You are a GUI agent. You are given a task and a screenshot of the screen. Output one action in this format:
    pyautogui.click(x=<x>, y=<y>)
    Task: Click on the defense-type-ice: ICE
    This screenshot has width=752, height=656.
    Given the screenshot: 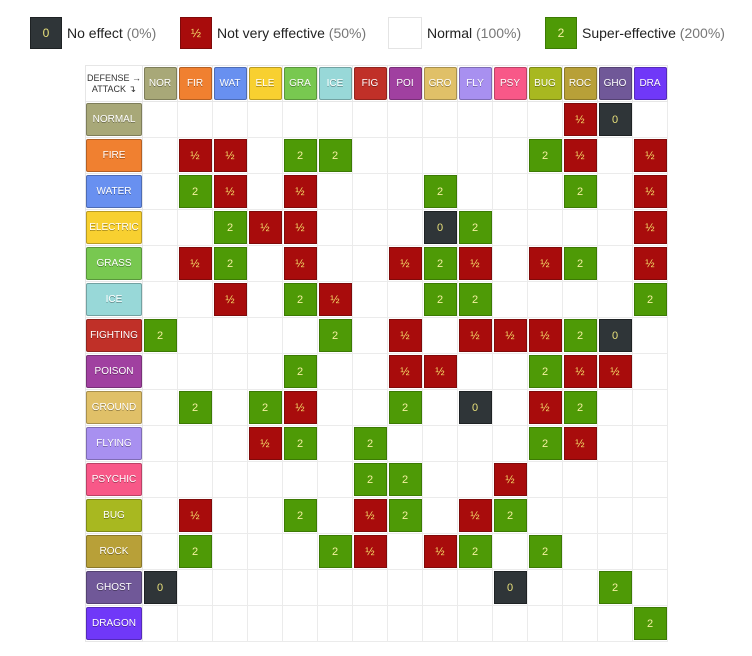 What is the action you would take?
    pyautogui.click(x=335, y=83)
    